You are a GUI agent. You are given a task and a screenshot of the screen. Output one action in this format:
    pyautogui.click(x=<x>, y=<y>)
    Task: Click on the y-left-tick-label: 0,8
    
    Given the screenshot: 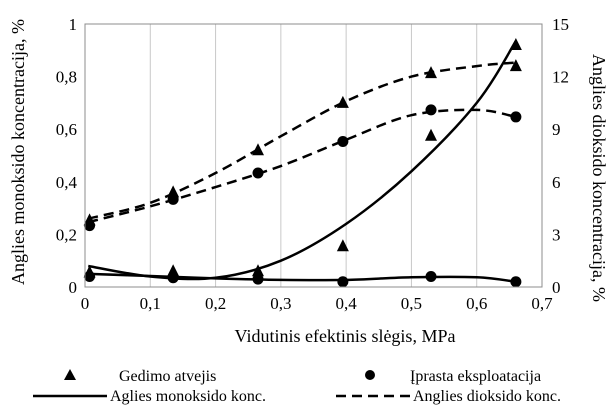 What is the action you would take?
    pyautogui.click(x=66, y=77)
    